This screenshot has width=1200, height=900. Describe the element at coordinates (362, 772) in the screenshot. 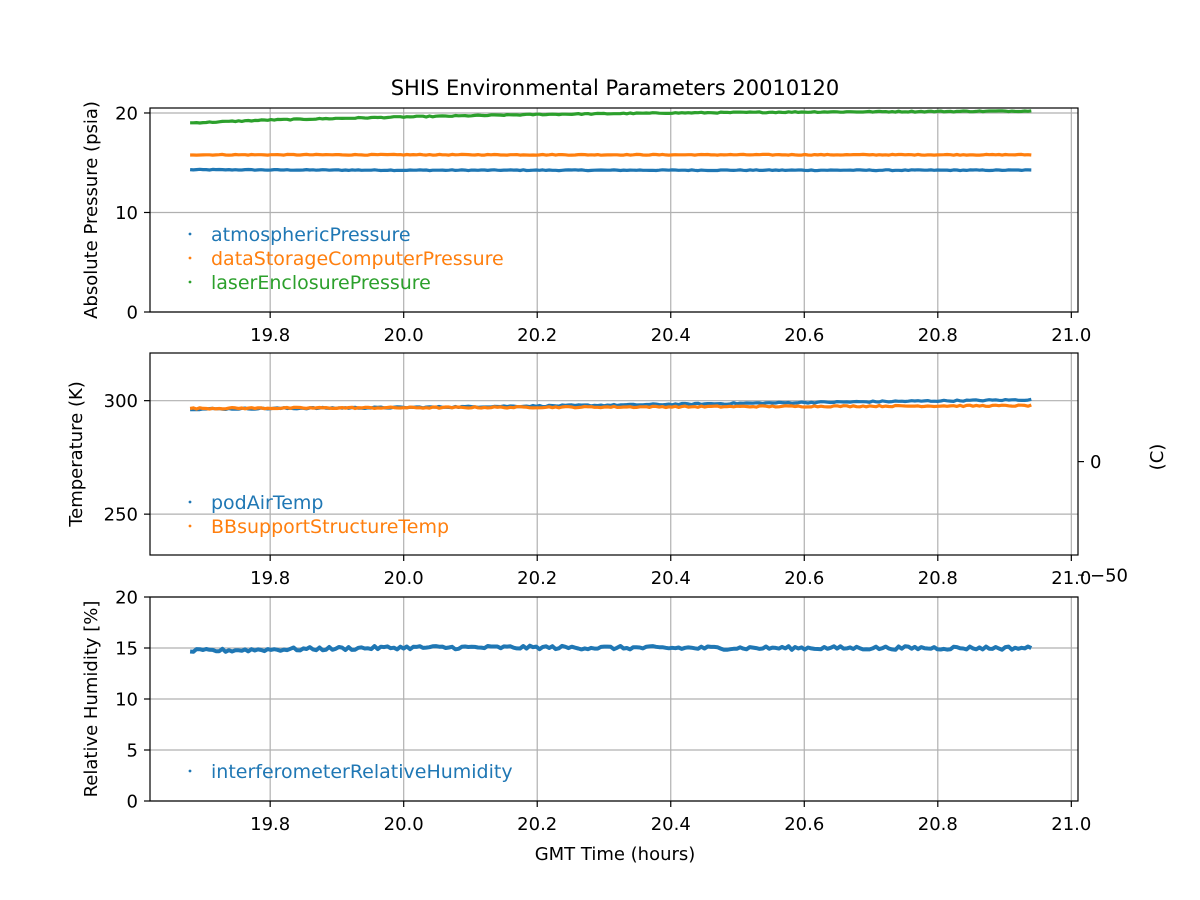

I see `legend-entry: interferometerRelativeHumidity` at that location.